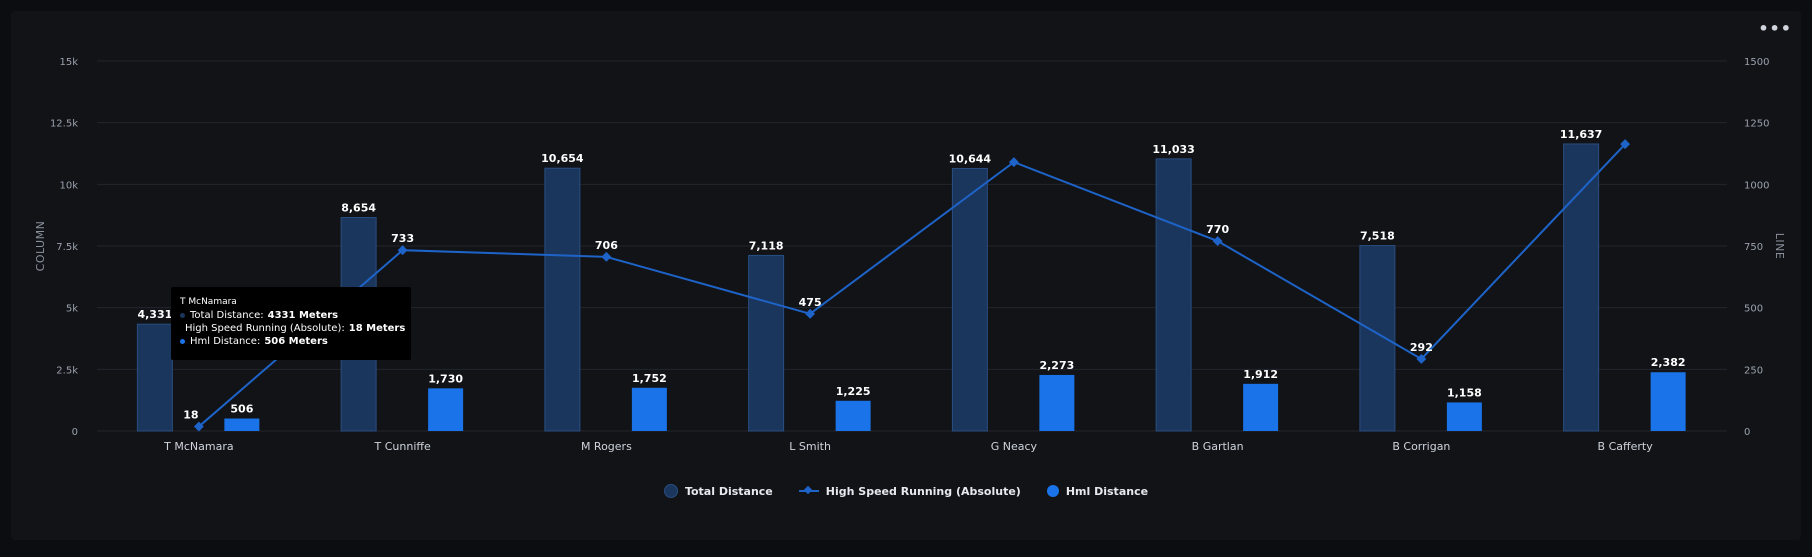 This screenshot has width=1812, height=557. Describe the element at coordinates (68, 62) in the screenshot. I see `y-left-tick-label: 15k` at that location.